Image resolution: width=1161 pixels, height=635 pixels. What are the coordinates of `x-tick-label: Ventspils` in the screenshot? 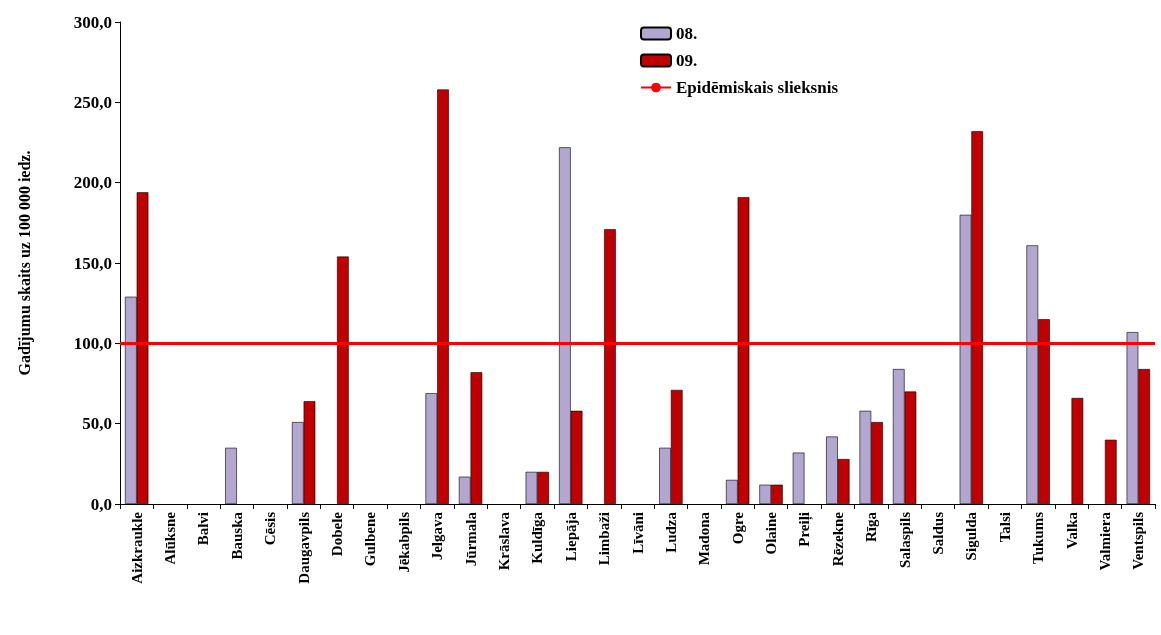 It's located at (1138, 540).